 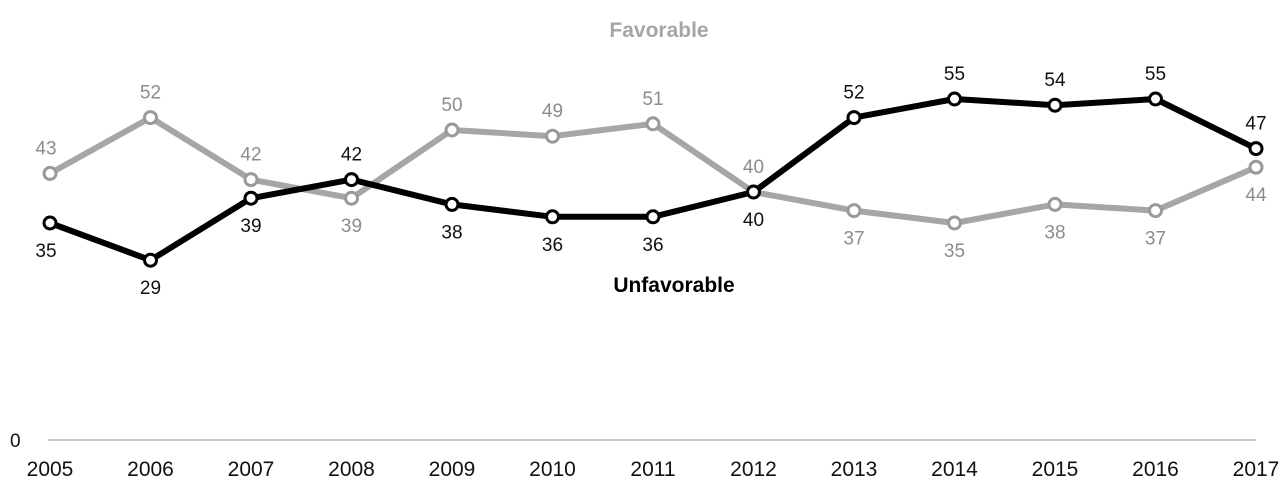 I want to click on unfavorable-data-label: 47, so click(x=1255, y=124).